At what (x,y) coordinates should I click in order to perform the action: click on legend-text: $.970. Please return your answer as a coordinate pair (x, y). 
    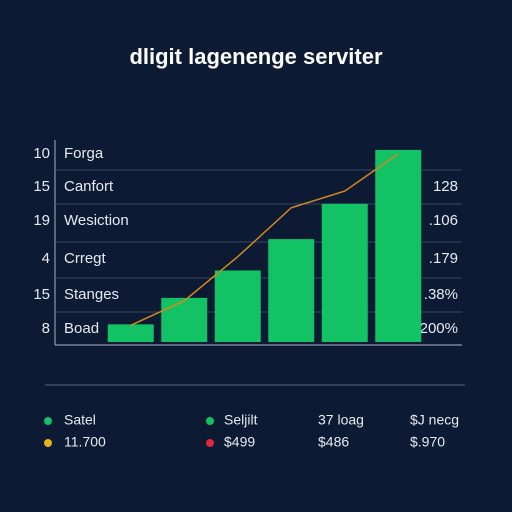
    Looking at the image, I should click on (427, 442).